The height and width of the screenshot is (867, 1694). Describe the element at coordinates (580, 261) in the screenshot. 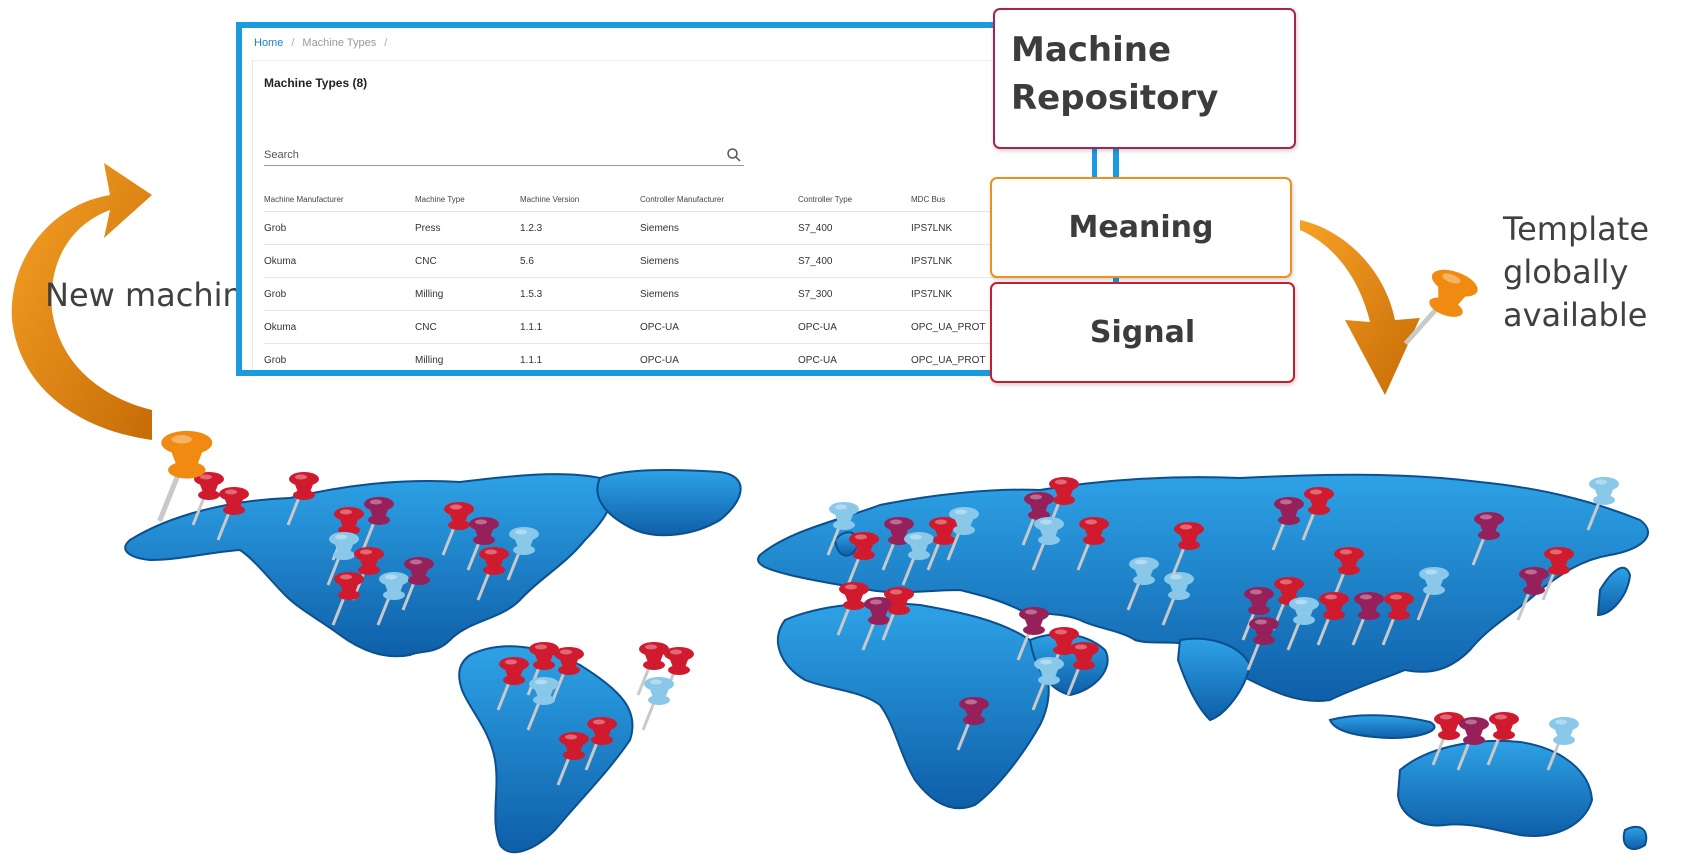

I see `table-cell: 5.6` at that location.